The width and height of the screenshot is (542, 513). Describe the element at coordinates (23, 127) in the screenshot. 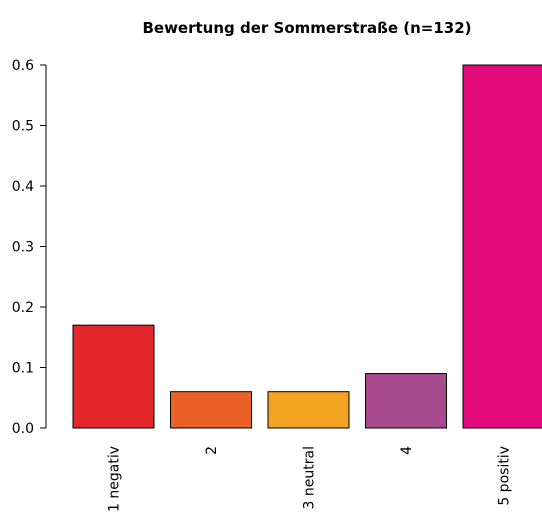

I see `y-tick-label: 0.5` at that location.